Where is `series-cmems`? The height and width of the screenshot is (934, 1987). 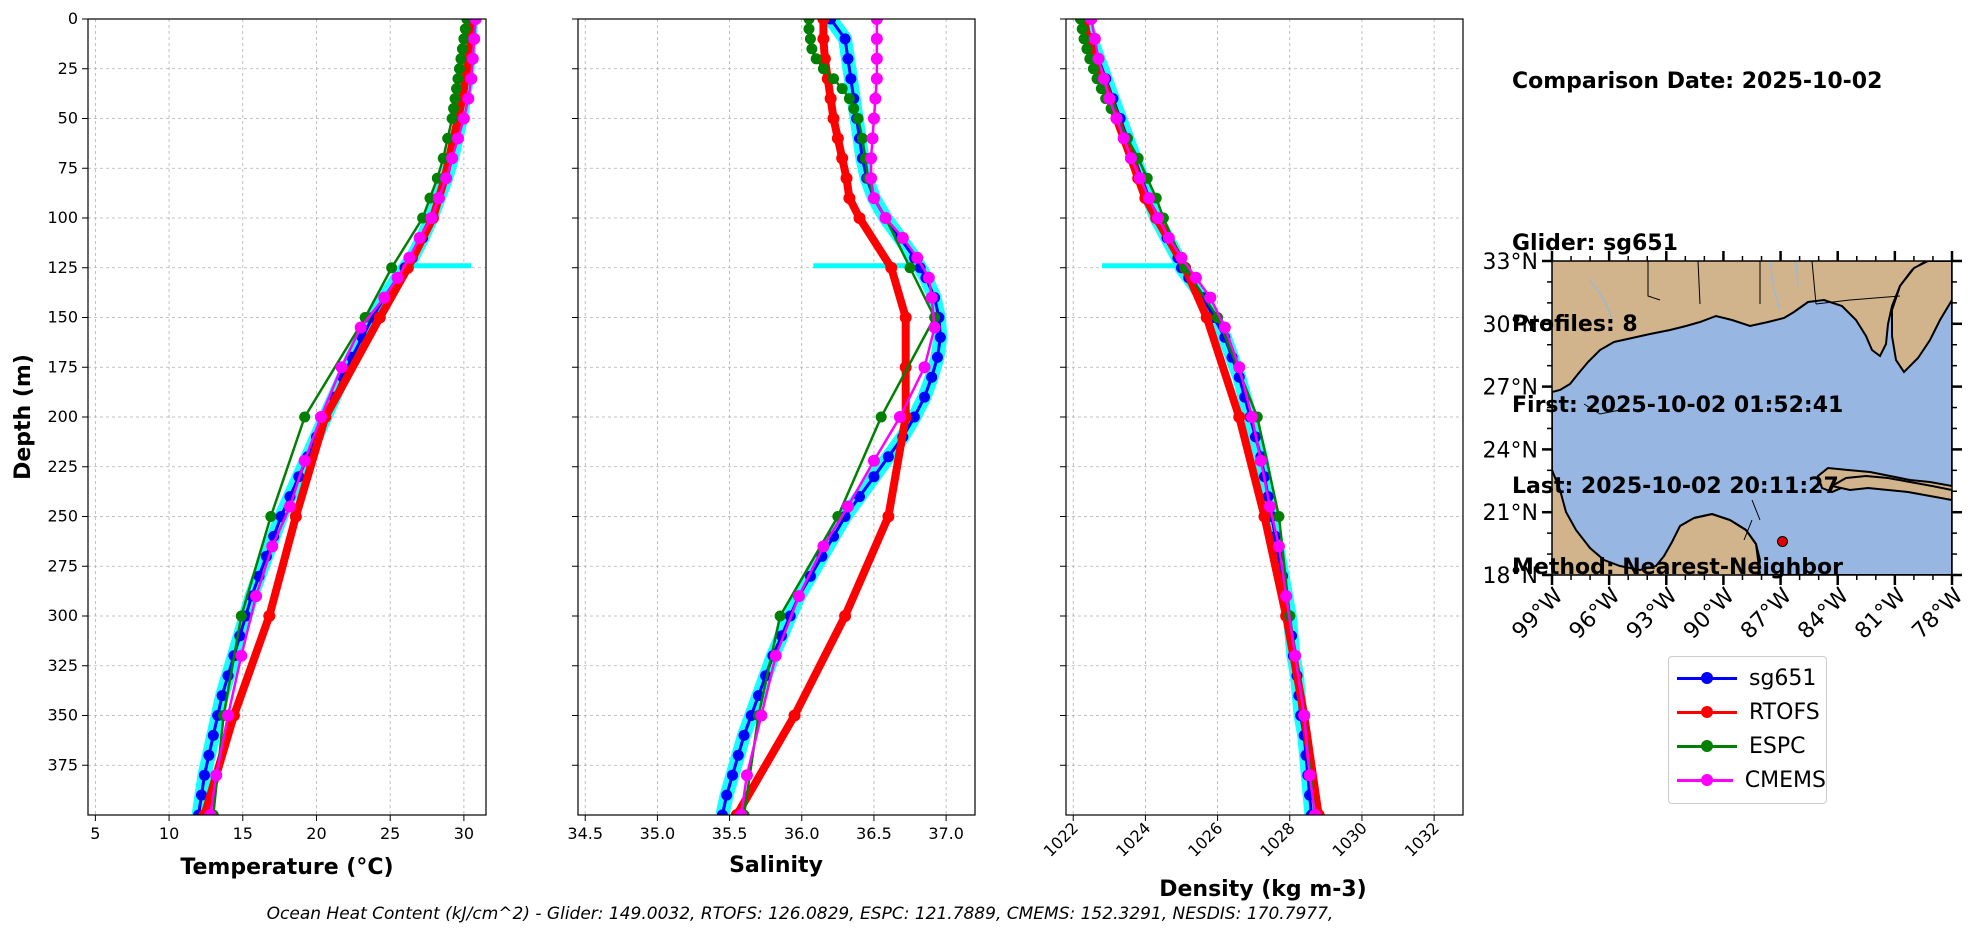 series-cmems is located at coordinates (343, 417).